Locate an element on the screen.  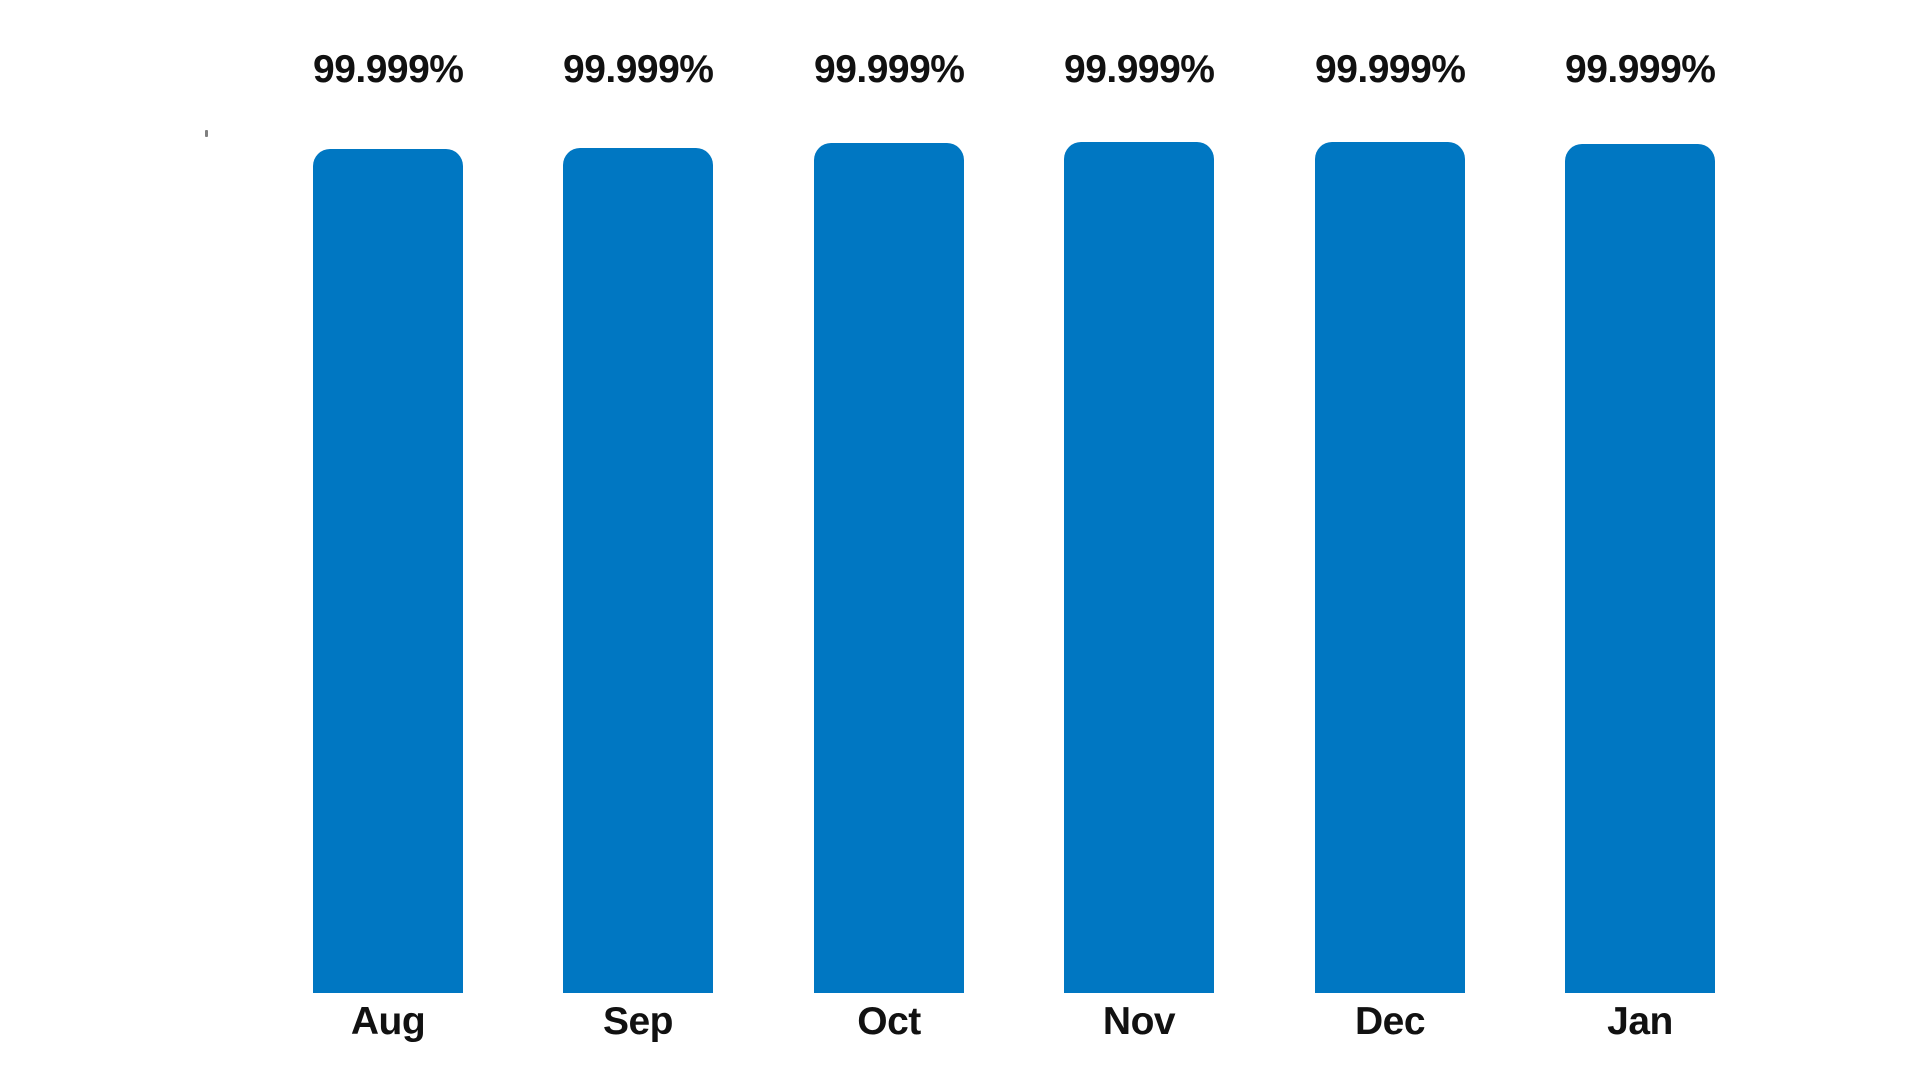
bar-group-aug: 99.999% Aug is located at coordinates (388, 540).